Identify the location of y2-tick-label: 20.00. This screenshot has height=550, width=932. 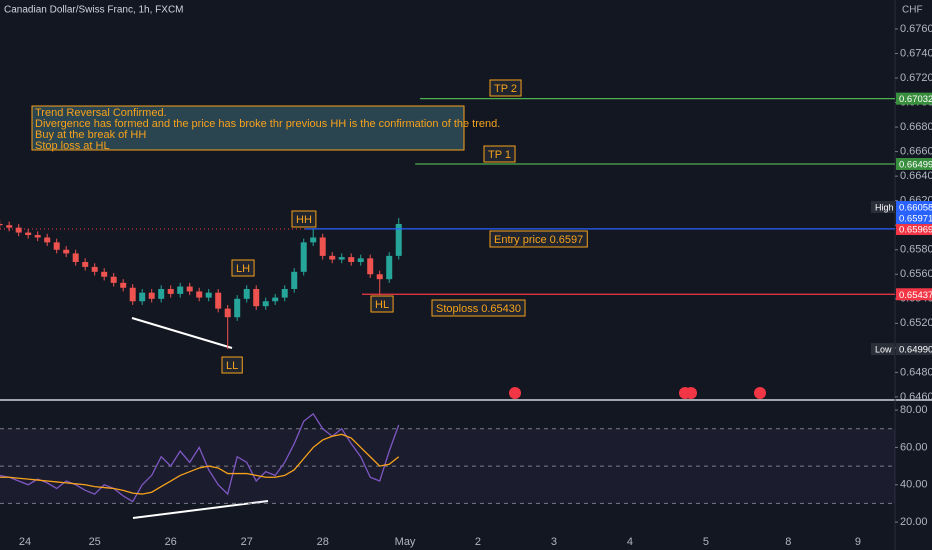
(914, 522).